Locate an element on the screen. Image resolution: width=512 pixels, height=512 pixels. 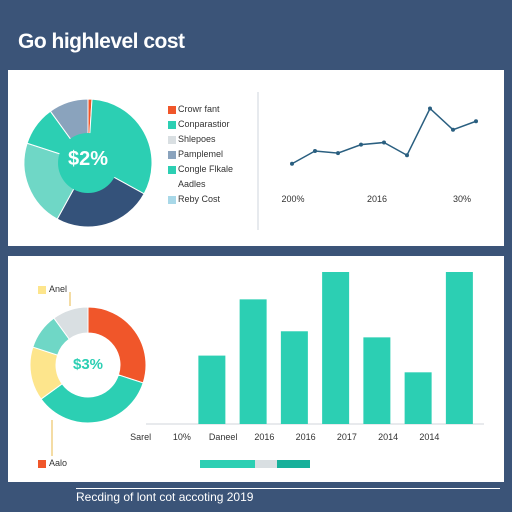
bar-x-tick: 10% is located at coordinates (181, 437).